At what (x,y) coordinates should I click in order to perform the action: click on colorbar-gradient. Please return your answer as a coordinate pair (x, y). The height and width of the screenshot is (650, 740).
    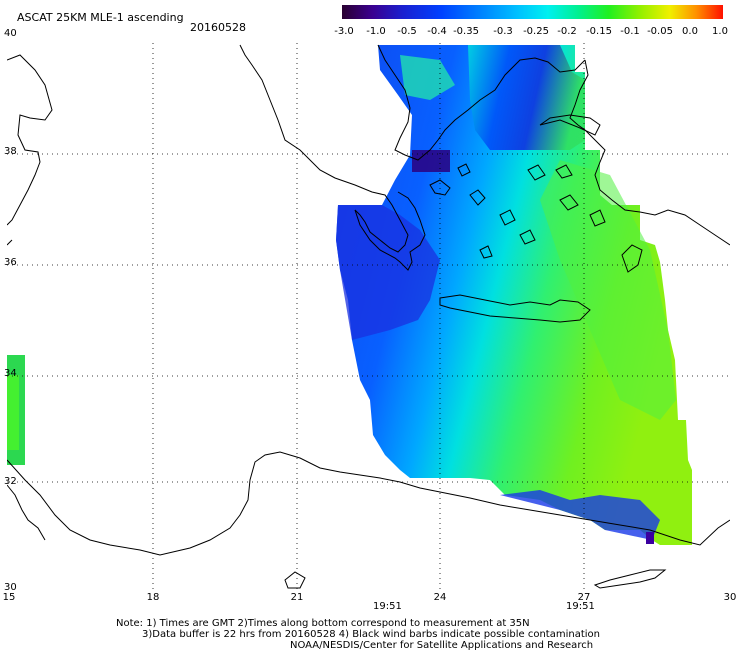
    Looking at the image, I should click on (532, 12).